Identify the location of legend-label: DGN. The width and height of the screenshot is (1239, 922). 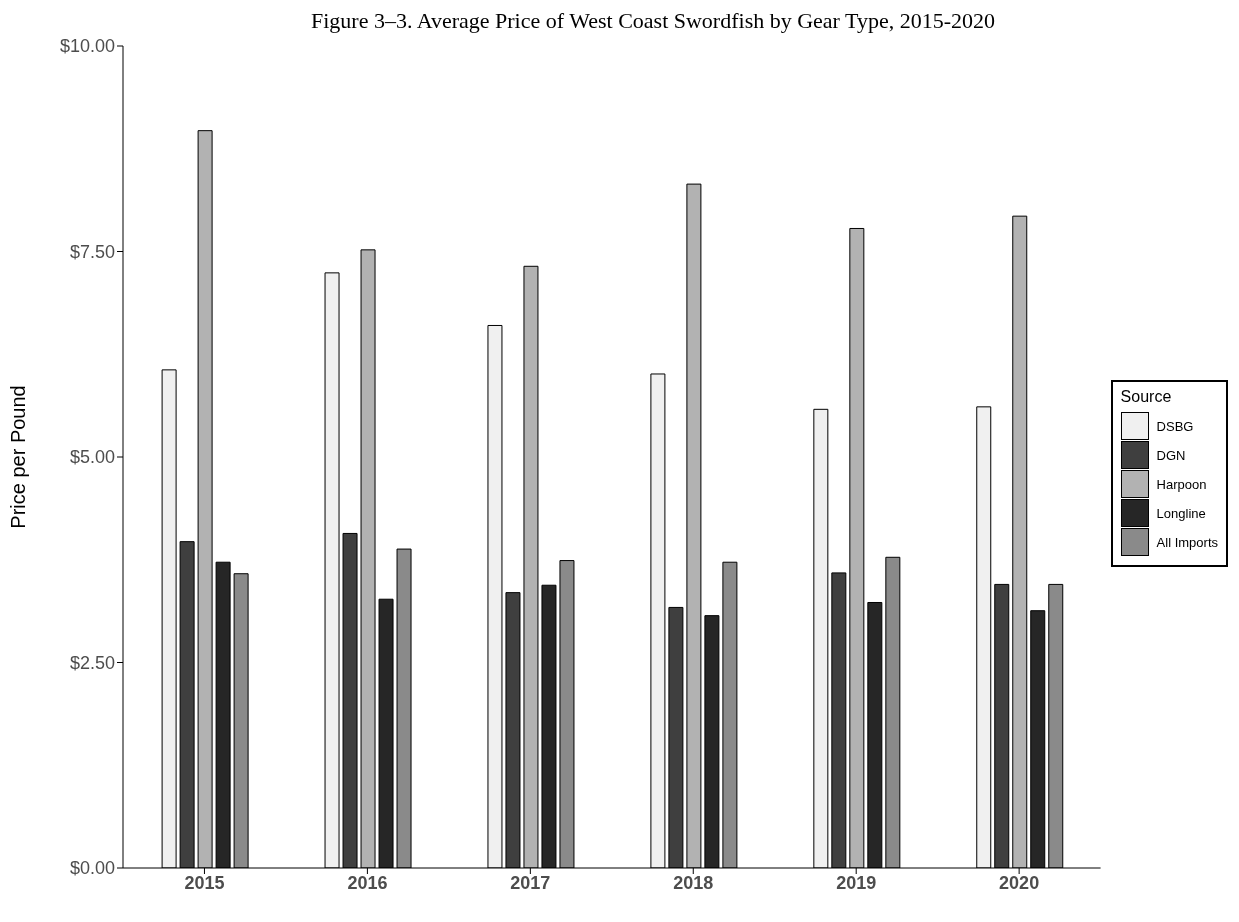
(1171, 455).